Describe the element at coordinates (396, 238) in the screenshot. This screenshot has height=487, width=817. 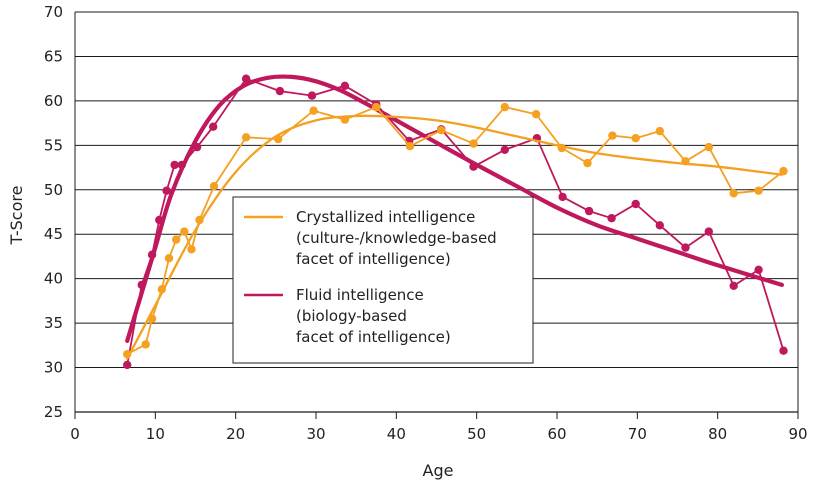
I see `crystallized-legend-label: (culture-/knowledge-based` at that location.